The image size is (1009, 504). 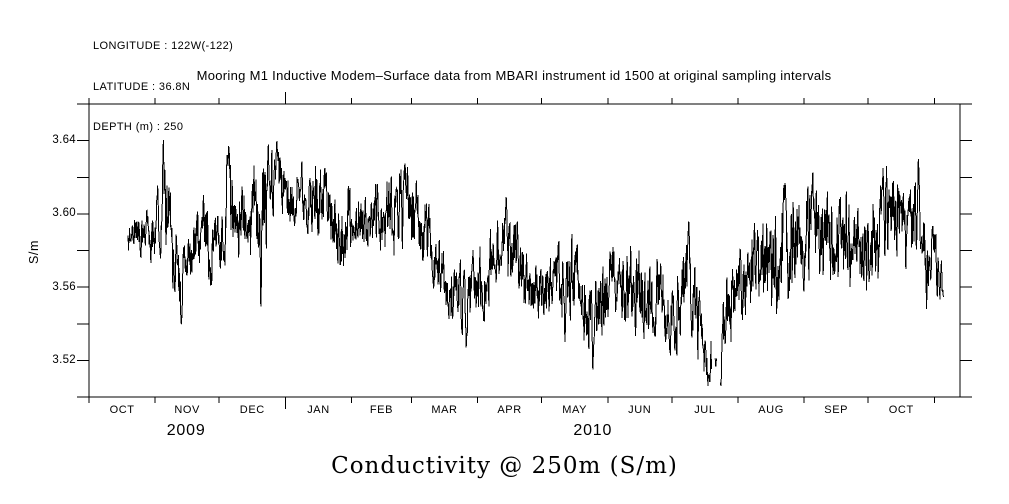 What do you see at coordinates (593, 430) in the screenshot?
I see `year-label: 2010` at bounding box center [593, 430].